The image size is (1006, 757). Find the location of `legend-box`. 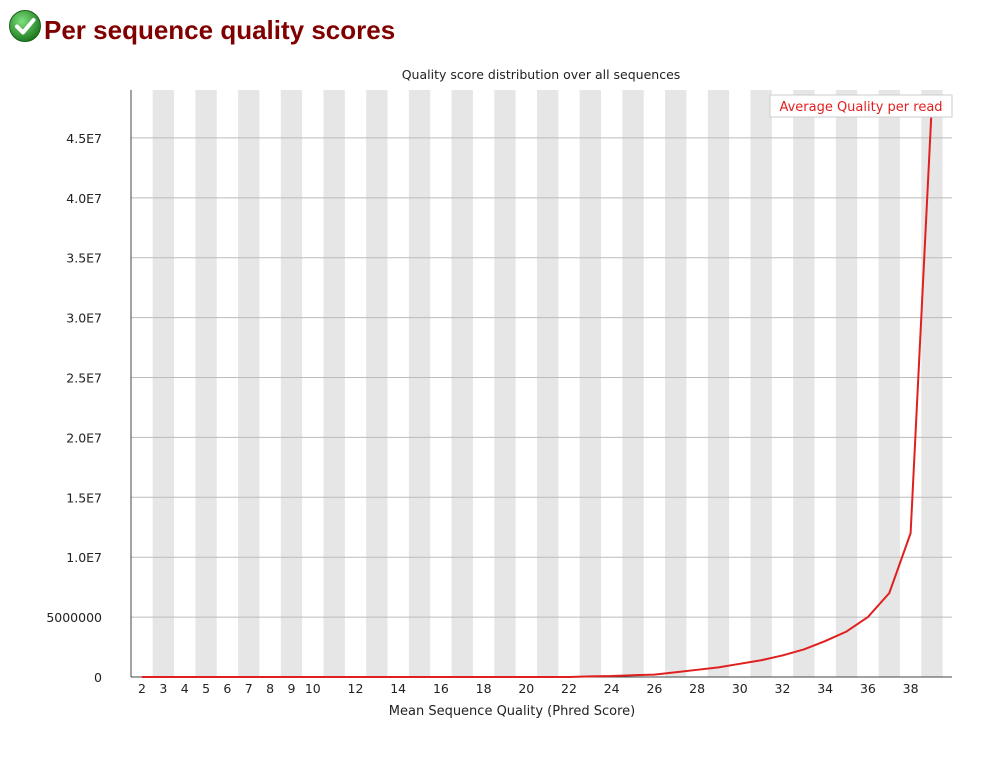

legend-box is located at coordinates (861, 106).